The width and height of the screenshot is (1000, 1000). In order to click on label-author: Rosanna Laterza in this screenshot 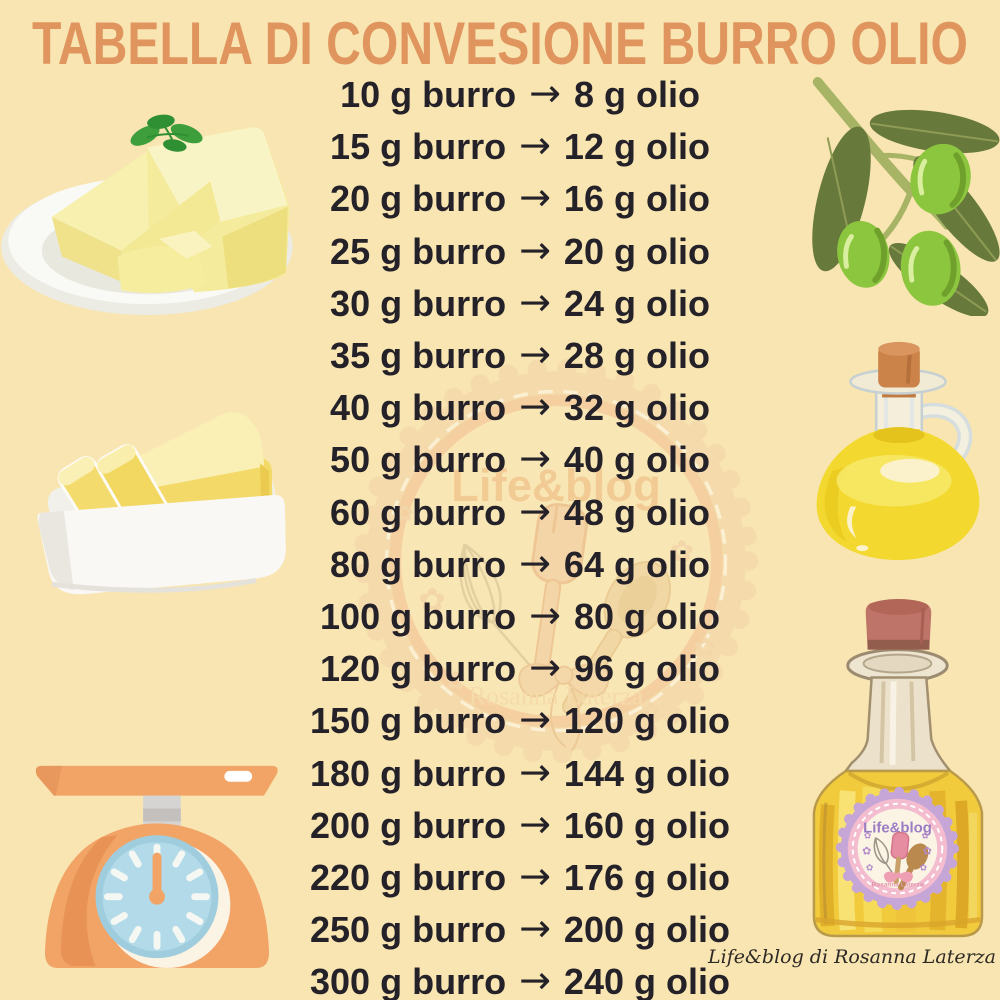, I will do `click(898, 884)`.